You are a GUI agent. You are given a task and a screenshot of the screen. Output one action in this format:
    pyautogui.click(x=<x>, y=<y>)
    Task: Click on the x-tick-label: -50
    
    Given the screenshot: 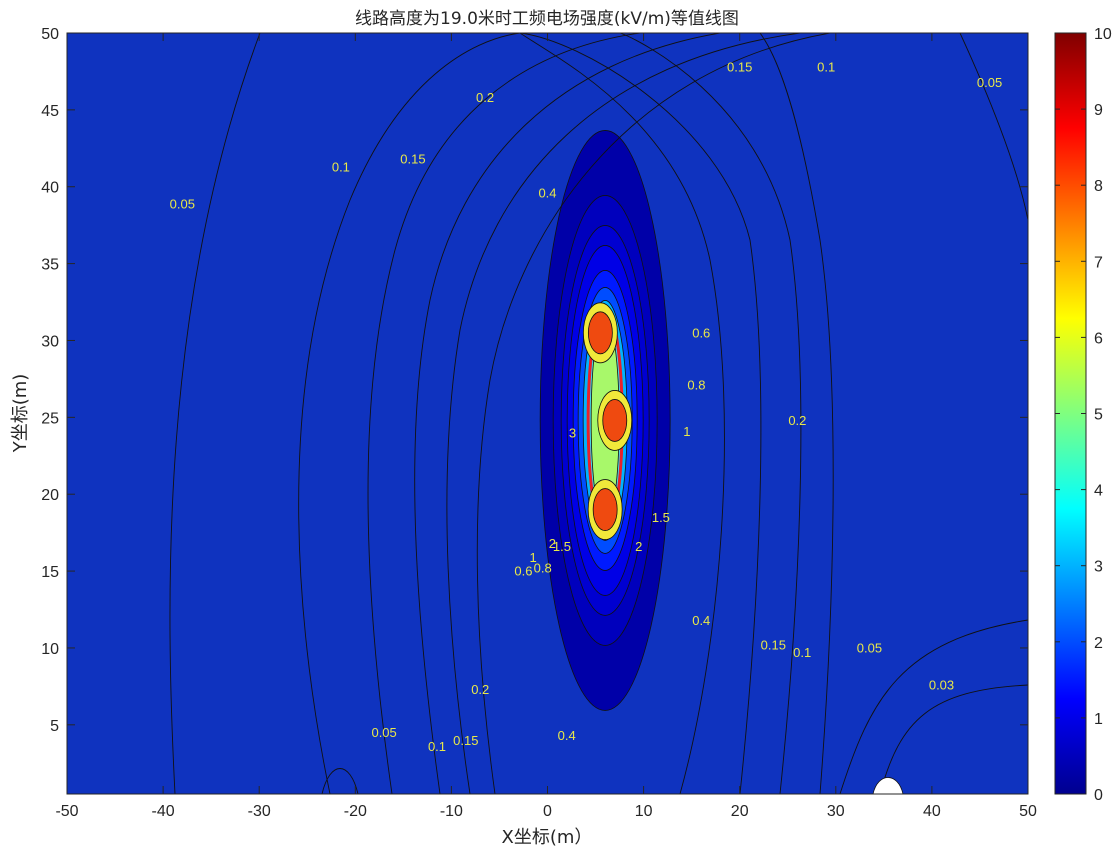 What is the action you would take?
    pyautogui.click(x=66, y=811)
    